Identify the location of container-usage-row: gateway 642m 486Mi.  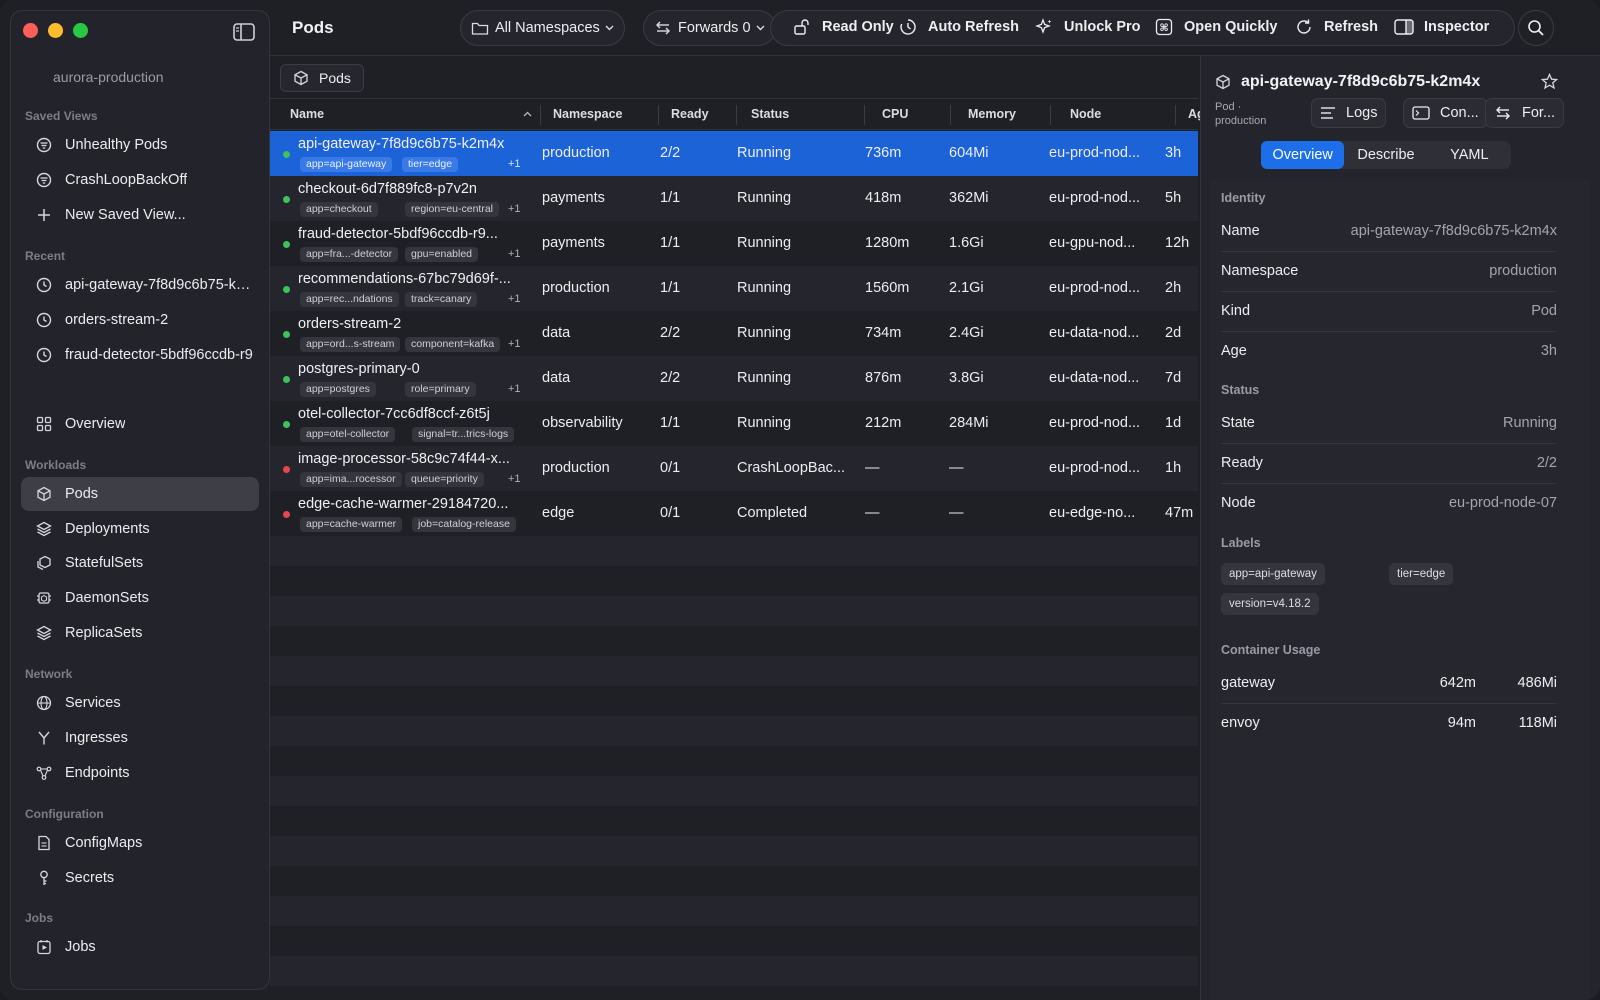
(1389, 684).